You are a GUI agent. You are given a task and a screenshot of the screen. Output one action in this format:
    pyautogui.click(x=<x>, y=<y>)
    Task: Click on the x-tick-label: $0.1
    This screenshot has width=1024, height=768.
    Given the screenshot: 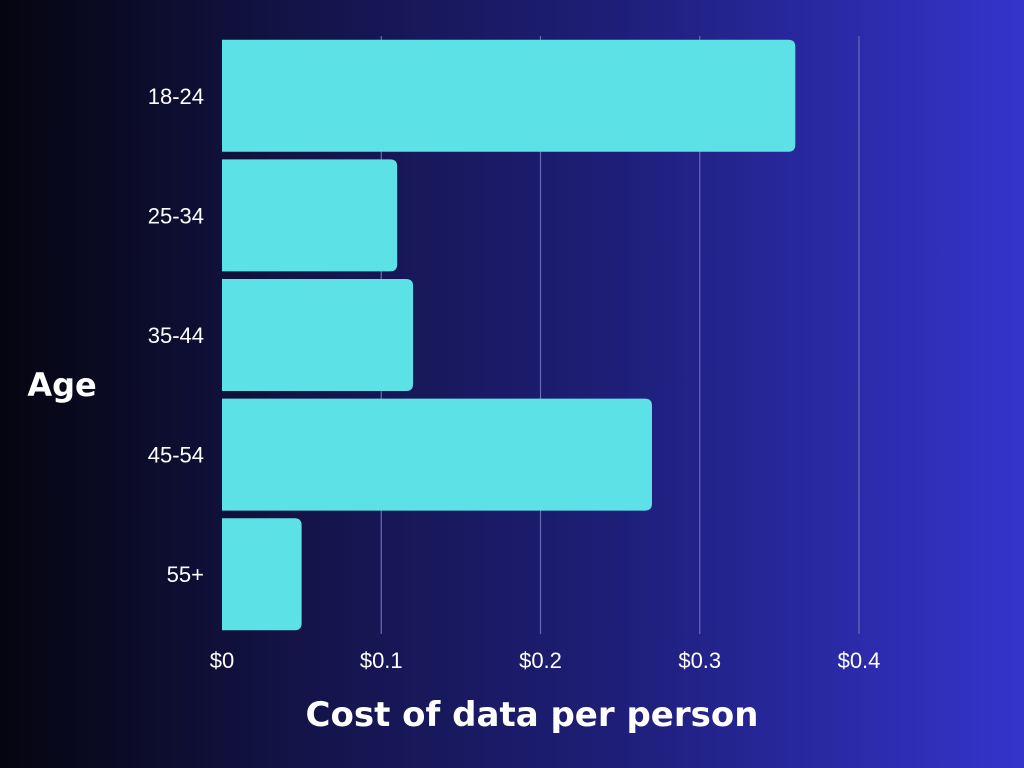 What is the action you would take?
    pyautogui.click(x=381, y=660)
    